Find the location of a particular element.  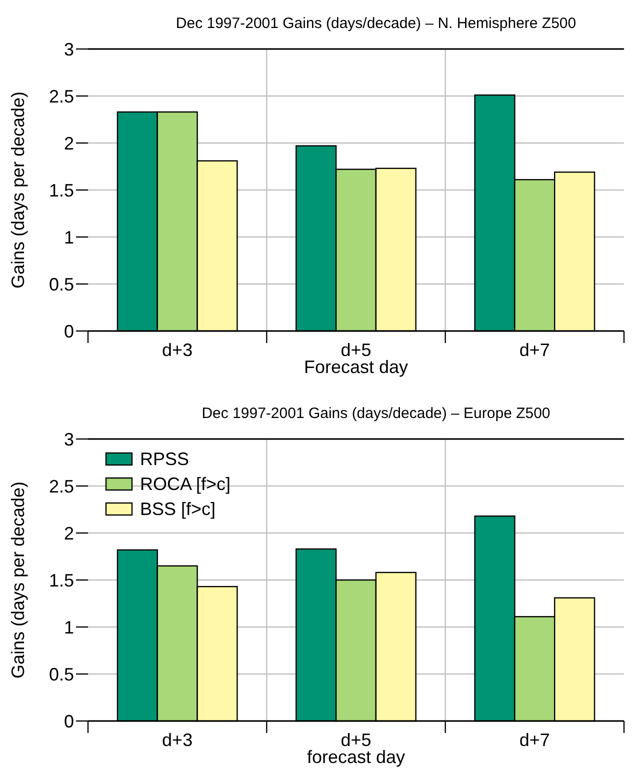

chart-title: Dec 1997-2001 Gains (days/decade) – Europe Z500 is located at coordinates (376, 413).